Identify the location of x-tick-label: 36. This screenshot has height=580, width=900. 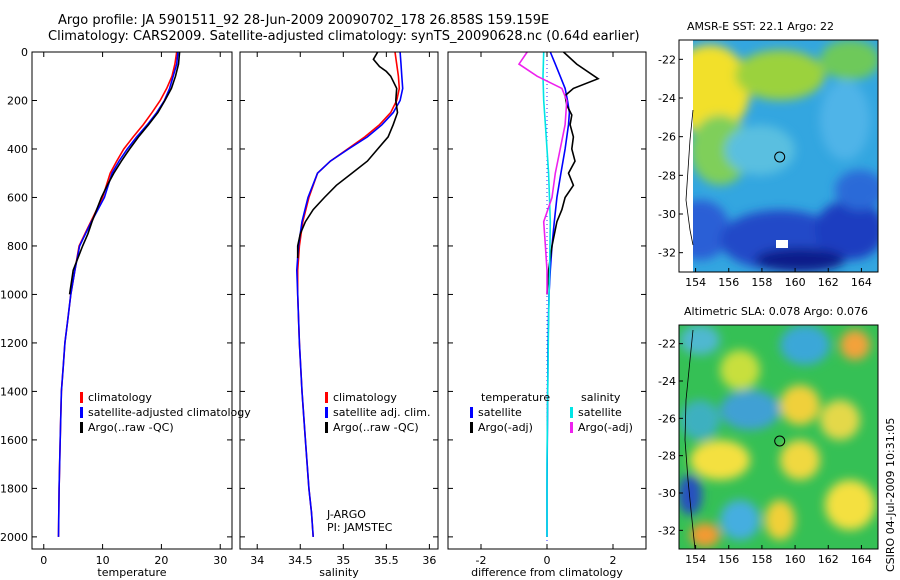
(429, 560).